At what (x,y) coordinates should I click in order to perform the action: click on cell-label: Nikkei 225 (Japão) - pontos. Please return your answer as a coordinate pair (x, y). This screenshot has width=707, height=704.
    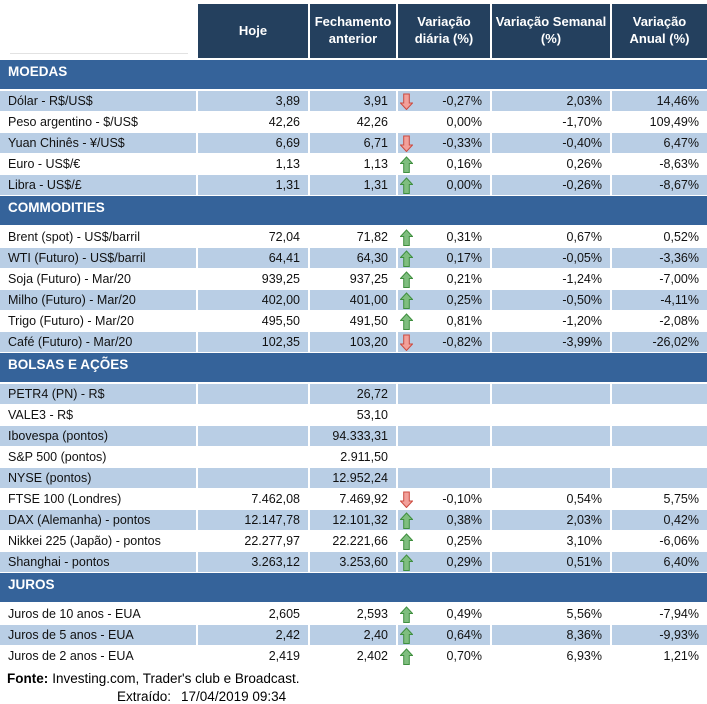
    Looking at the image, I should click on (98, 541).